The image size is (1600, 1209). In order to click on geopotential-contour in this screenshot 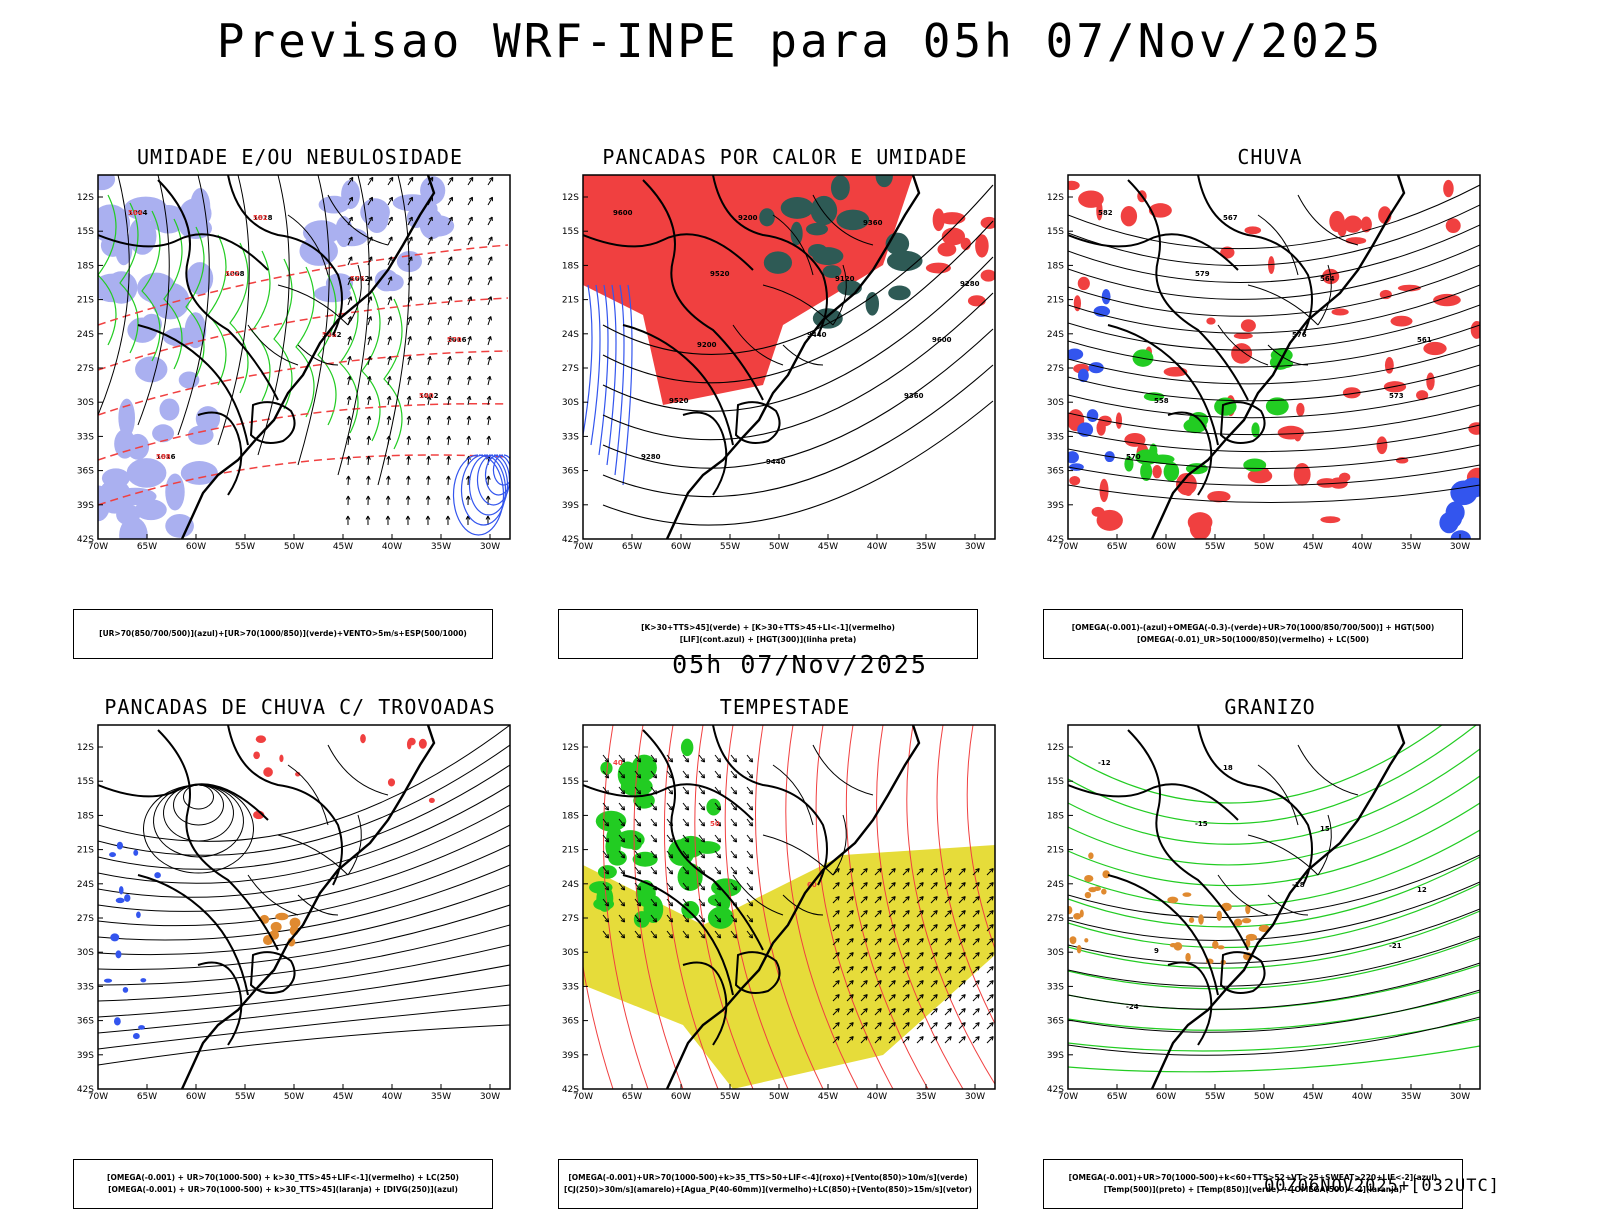, I will do `click(1274, 494)`.